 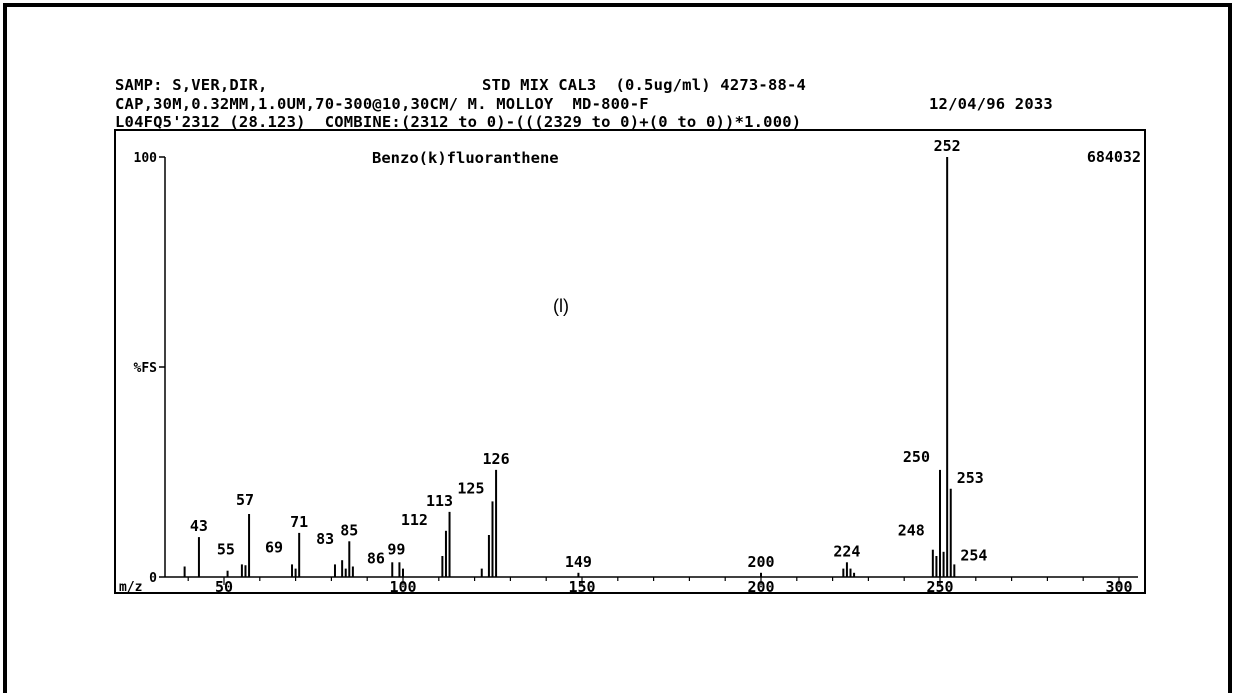 I want to click on peak-label: 252, so click(x=947, y=146).